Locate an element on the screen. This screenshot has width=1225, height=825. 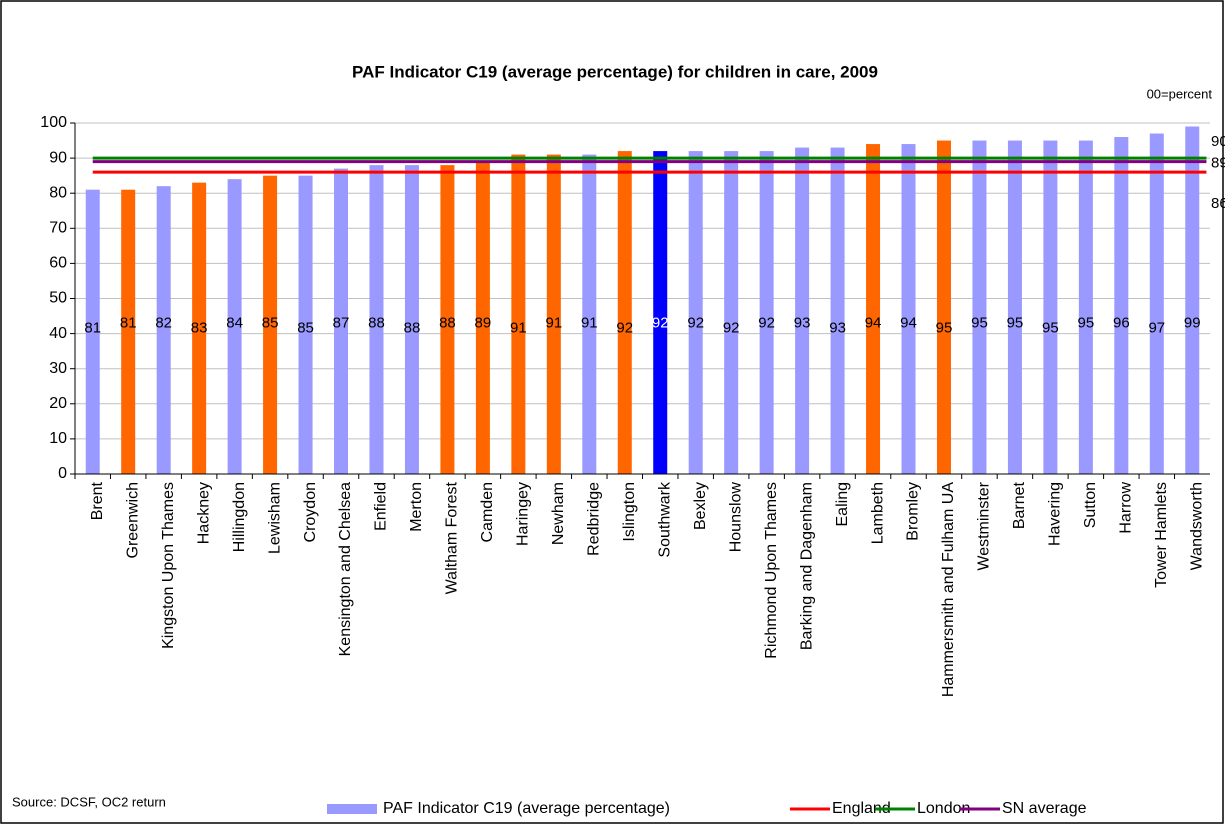
x-tick-label: Newham is located at coordinates (558, 513).